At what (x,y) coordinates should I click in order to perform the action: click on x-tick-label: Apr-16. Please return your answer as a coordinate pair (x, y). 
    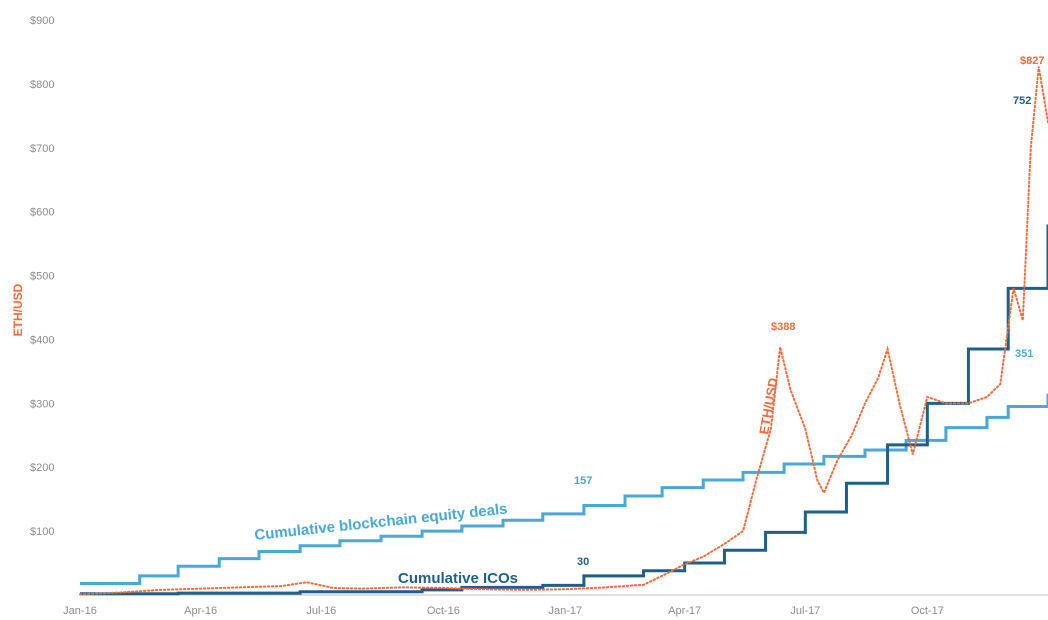
    Looking at the image, I should click on (200, 611).